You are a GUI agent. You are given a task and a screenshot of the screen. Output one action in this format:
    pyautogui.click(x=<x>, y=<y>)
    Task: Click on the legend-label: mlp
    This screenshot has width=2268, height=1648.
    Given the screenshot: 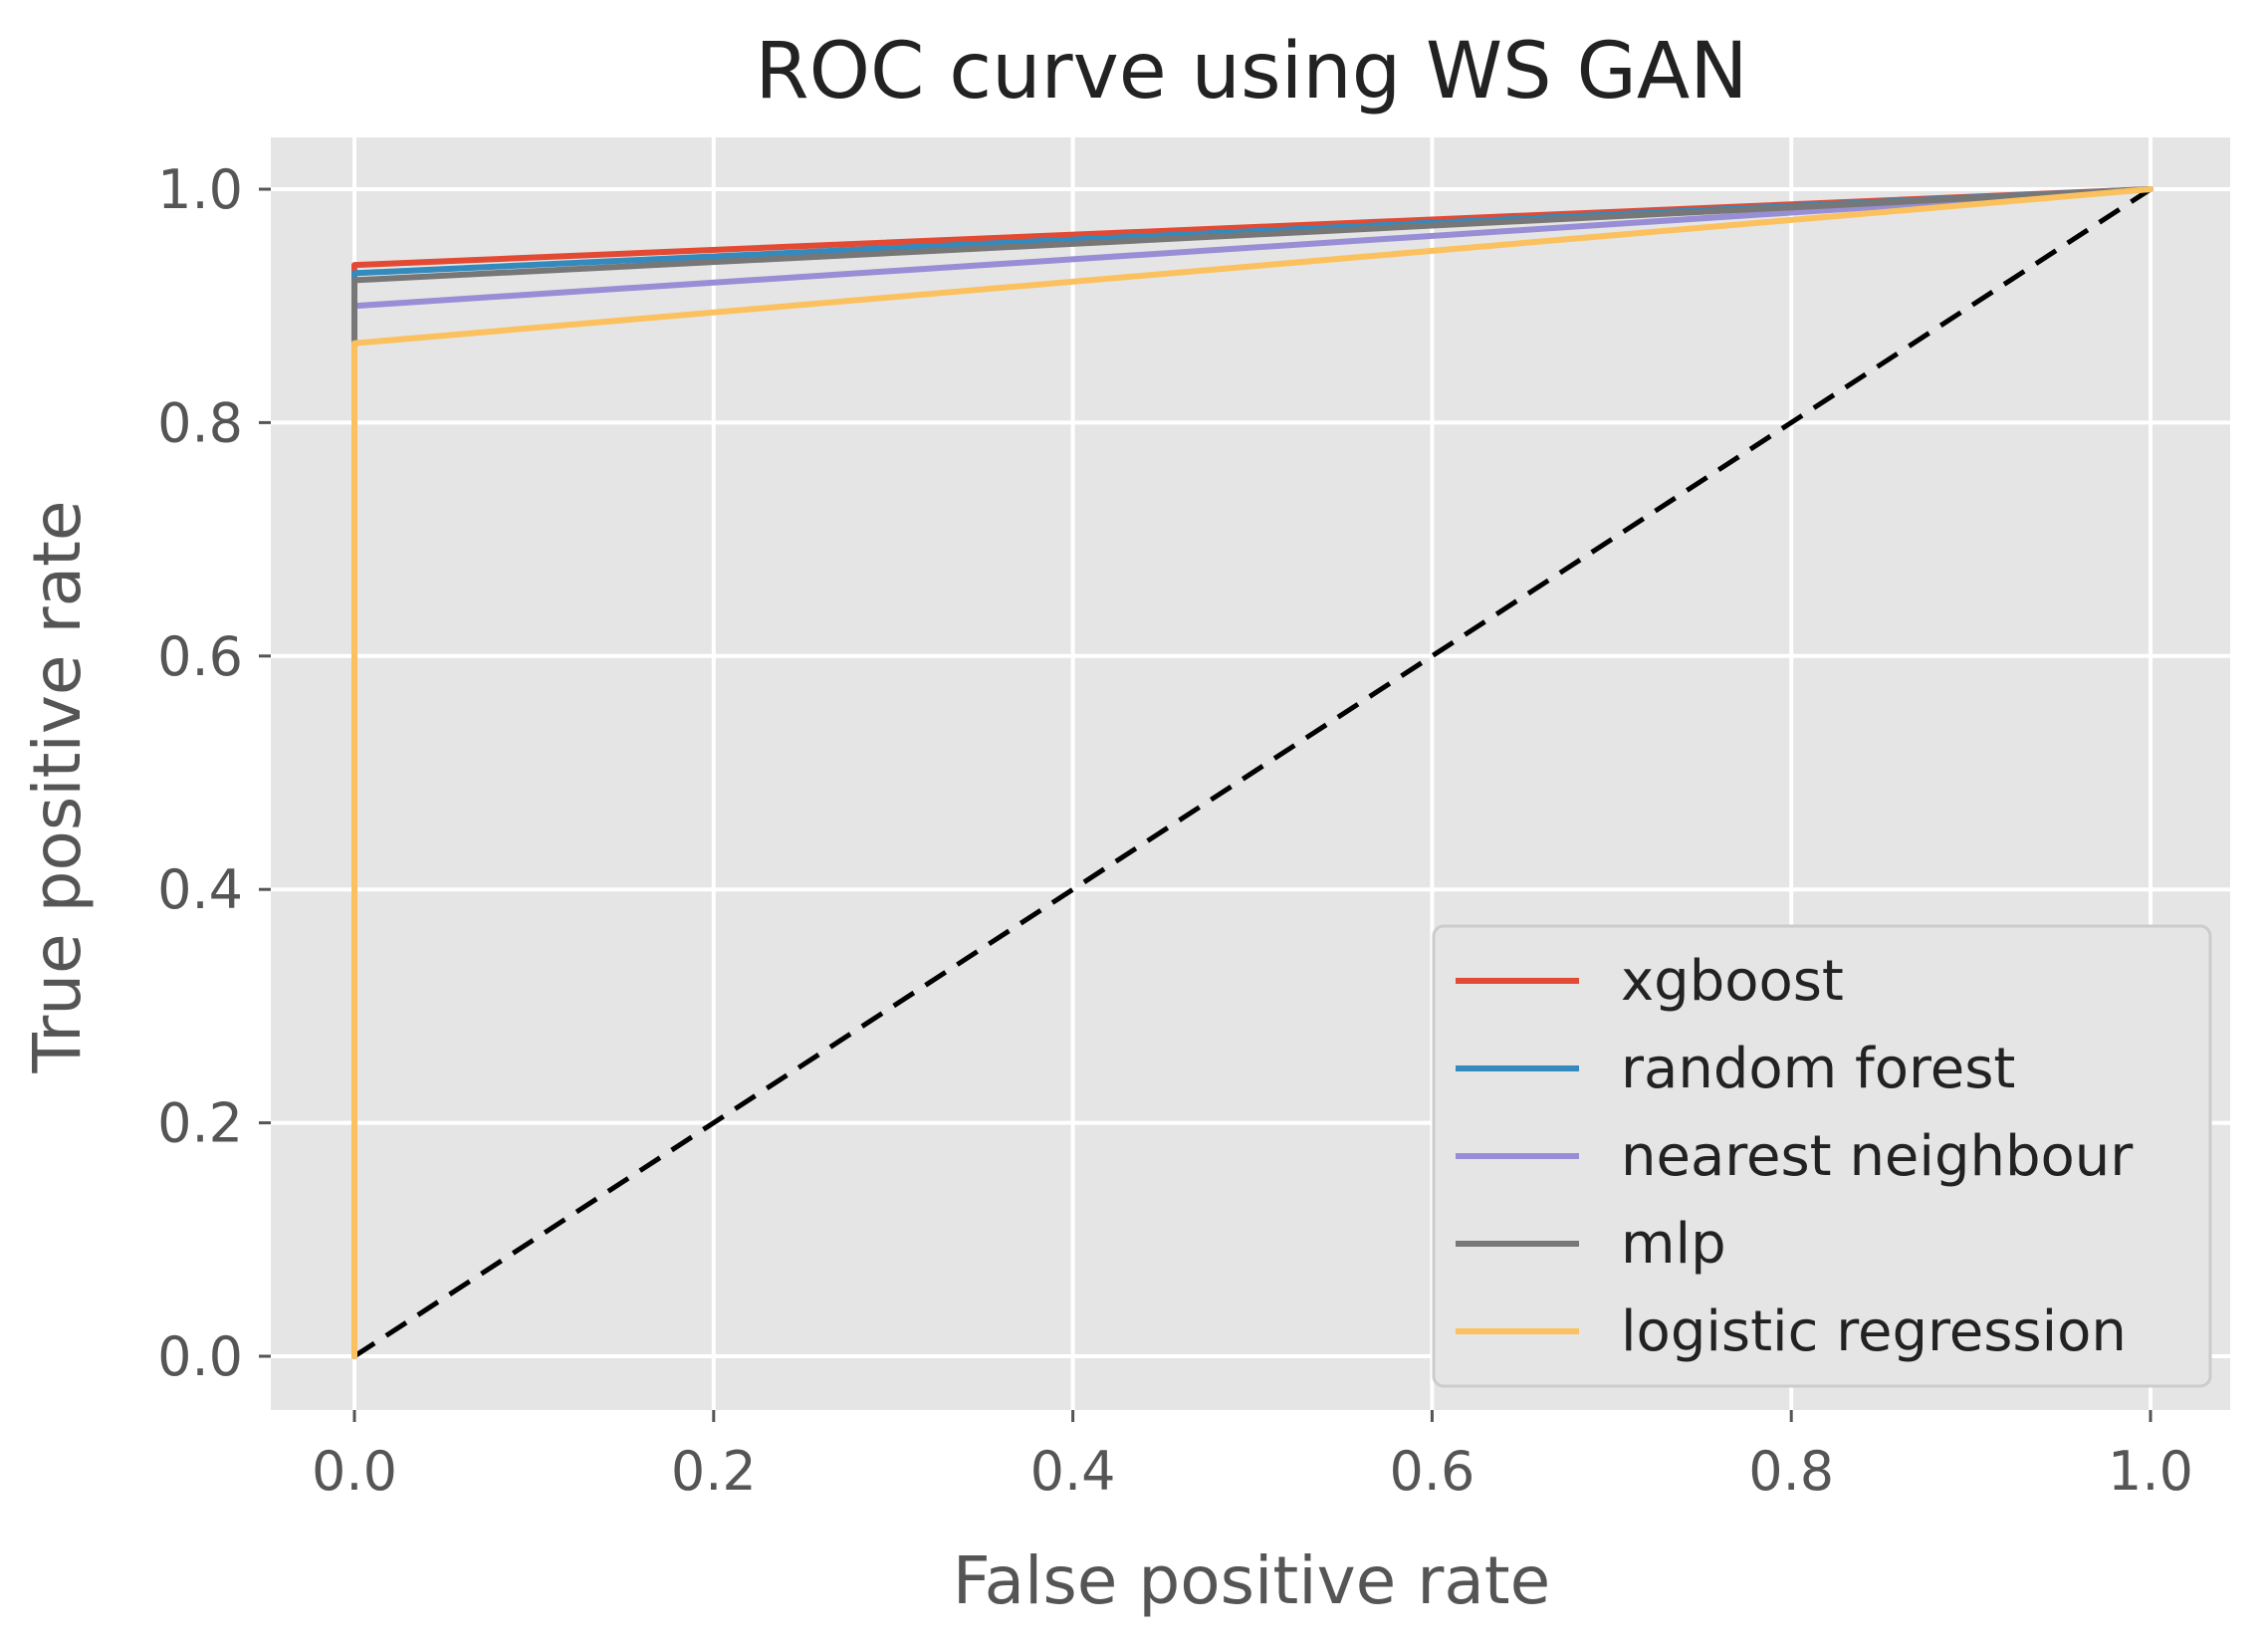 What is the action you would take?
    pyautogui.click(x=1674, y=1244)
    